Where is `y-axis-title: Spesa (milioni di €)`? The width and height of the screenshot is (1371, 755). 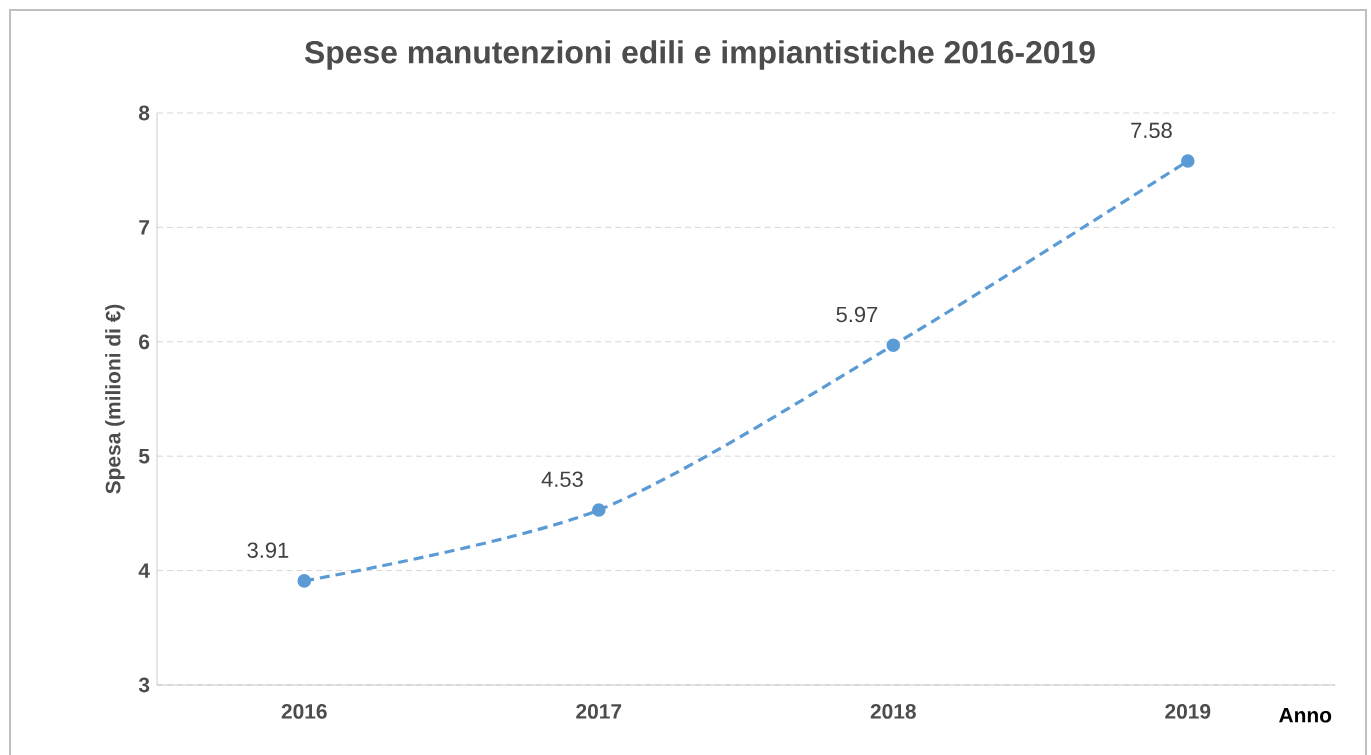 y-axis-title: Spesa (milioni di €) is located at coordinates (115, 399).